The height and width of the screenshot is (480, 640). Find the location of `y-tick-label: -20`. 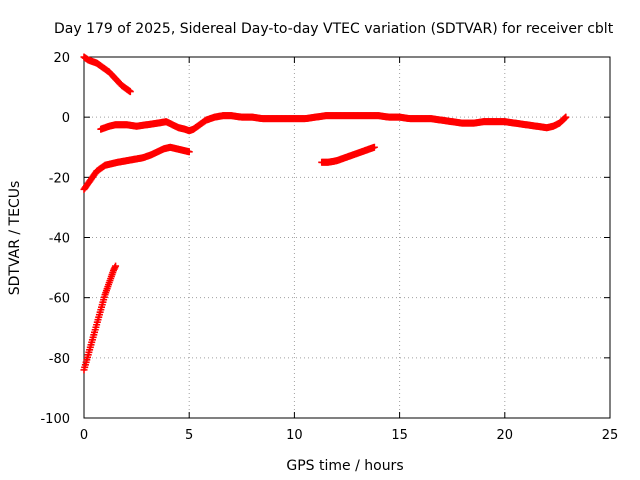

y-tick-label: -20 is located at coordinates (59, 178).